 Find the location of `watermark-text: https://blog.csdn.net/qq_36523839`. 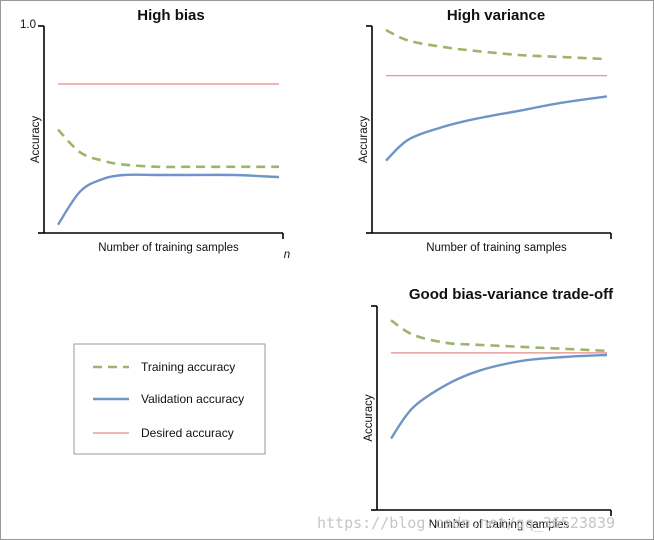

watermark-text: https://blog.csdn.net/qq_36523839 is located at coordinates (466, 523).